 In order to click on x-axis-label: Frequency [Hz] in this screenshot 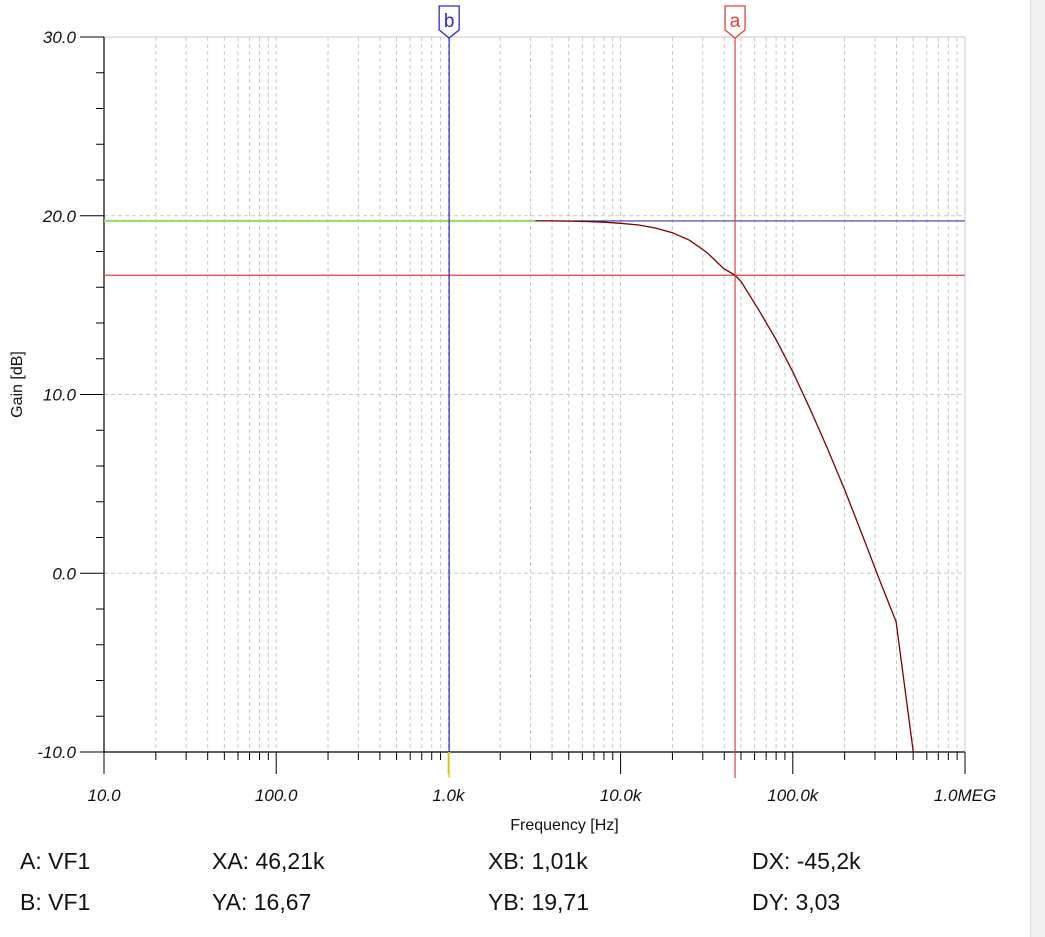, I will do `click(564, 825)`.